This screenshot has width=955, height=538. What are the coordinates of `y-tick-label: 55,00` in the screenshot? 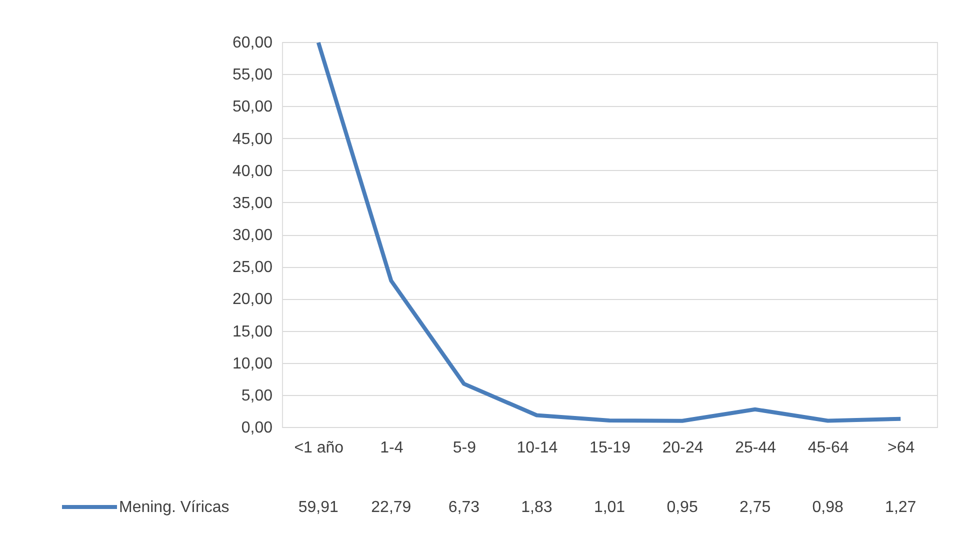 It's located at (252, 75).